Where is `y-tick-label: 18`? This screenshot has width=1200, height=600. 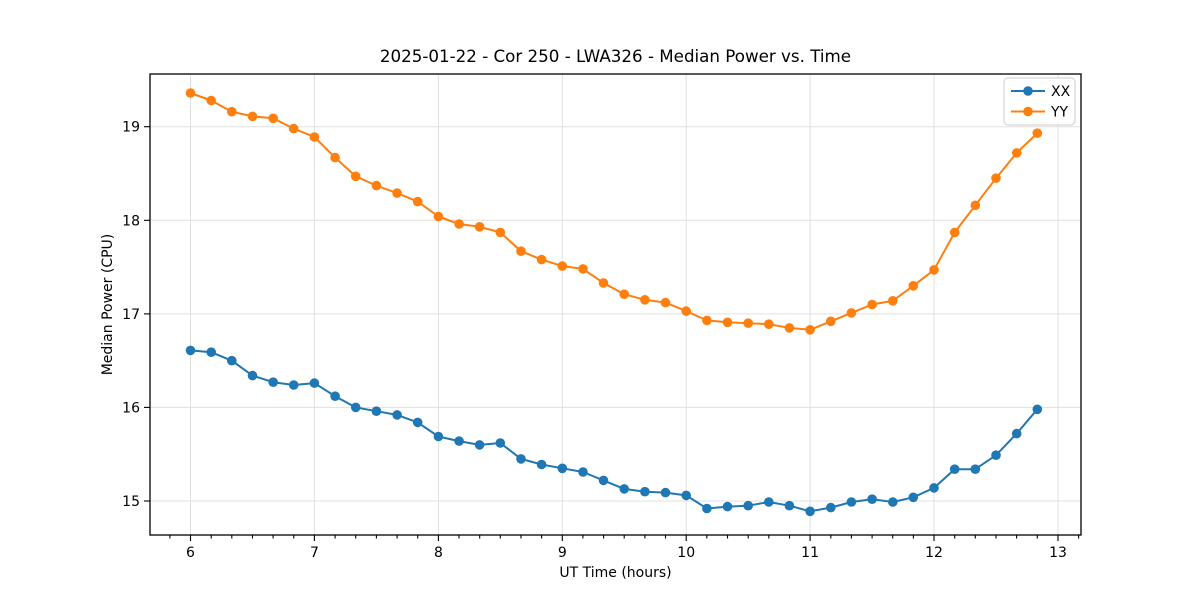 y-tick-label: 18 is located at coordinates (131, 221).